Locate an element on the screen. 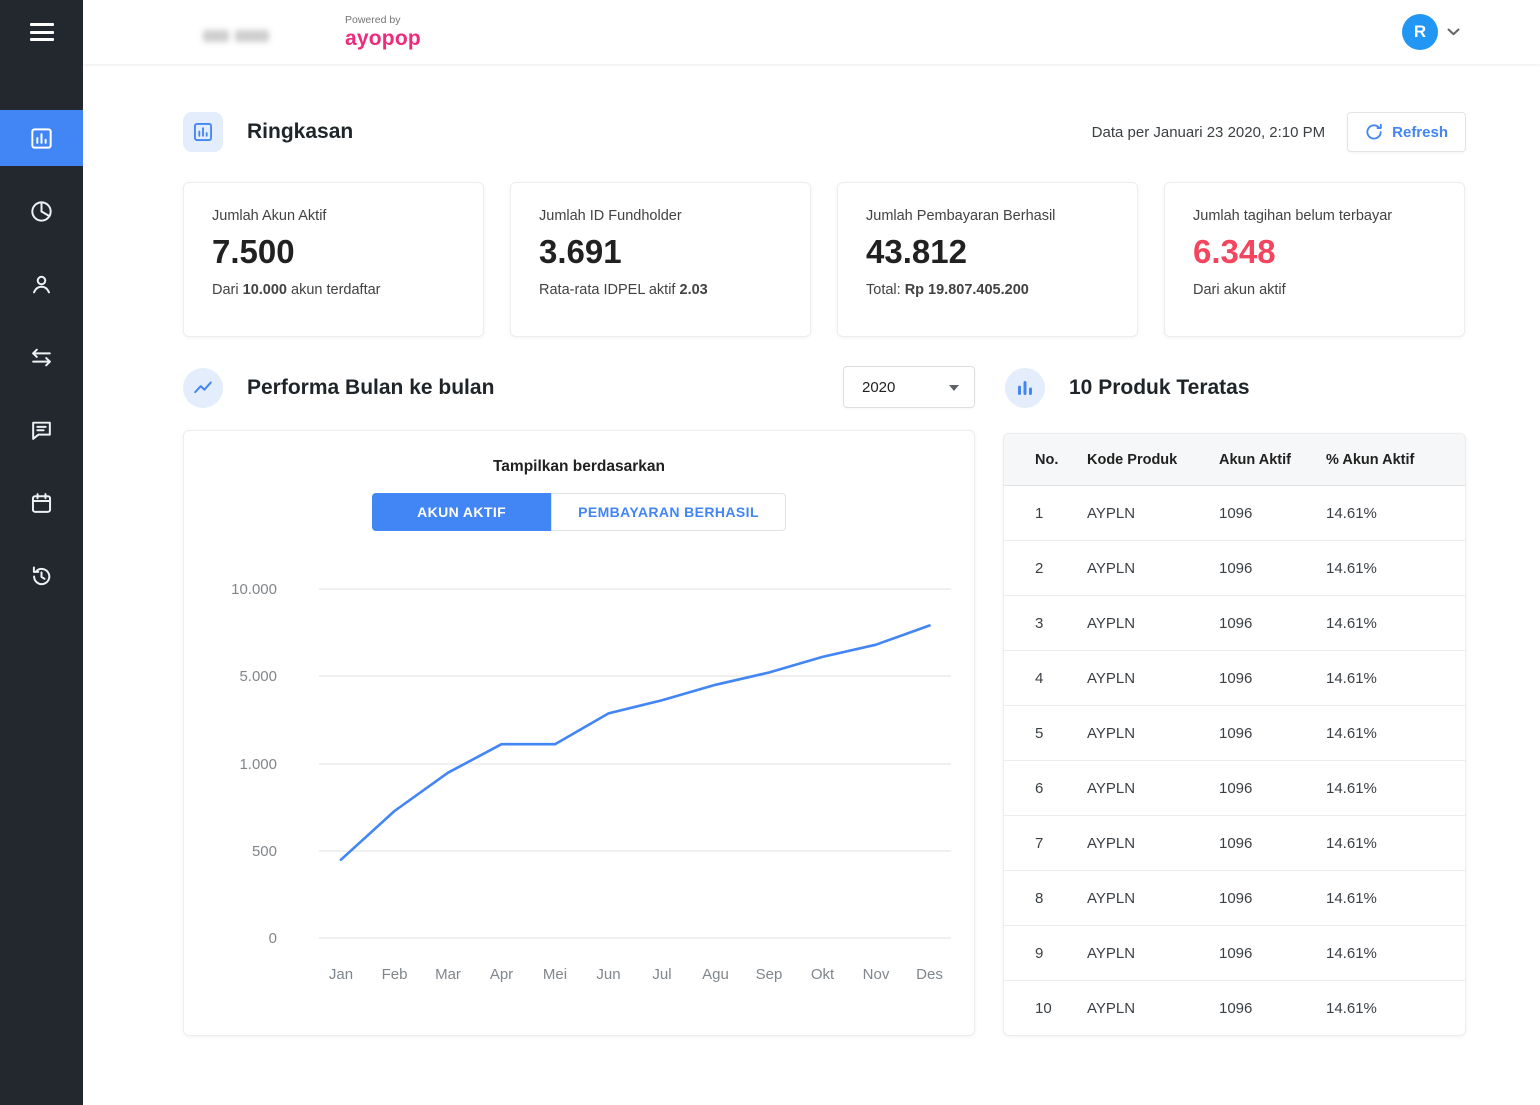  sidebar is located at coordinates (41, 552).